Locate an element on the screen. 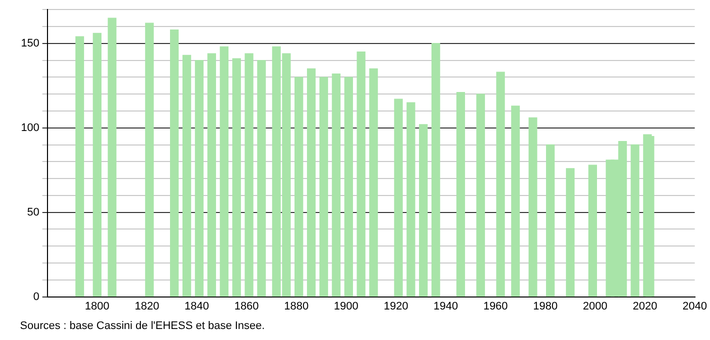 The image size is (710, 340). source-note: Sources : base Cassini de l'EHESS et base Insee. is located at coordinates (142, 326).